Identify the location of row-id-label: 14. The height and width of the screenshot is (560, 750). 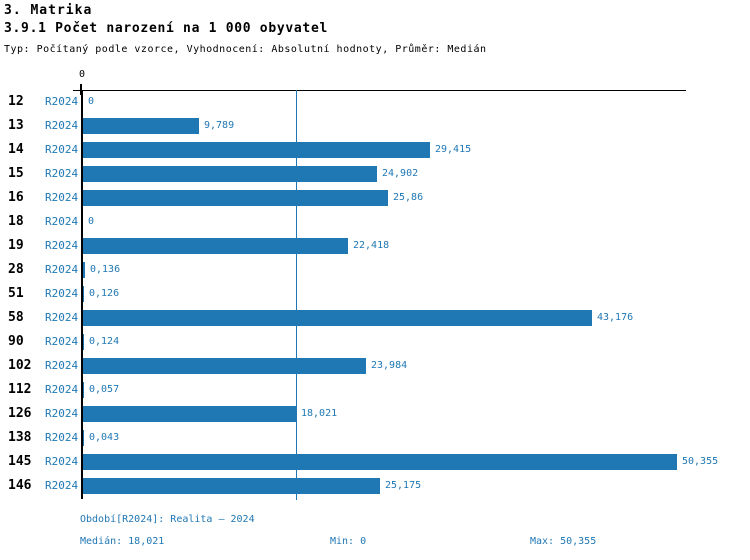
(16, 149).